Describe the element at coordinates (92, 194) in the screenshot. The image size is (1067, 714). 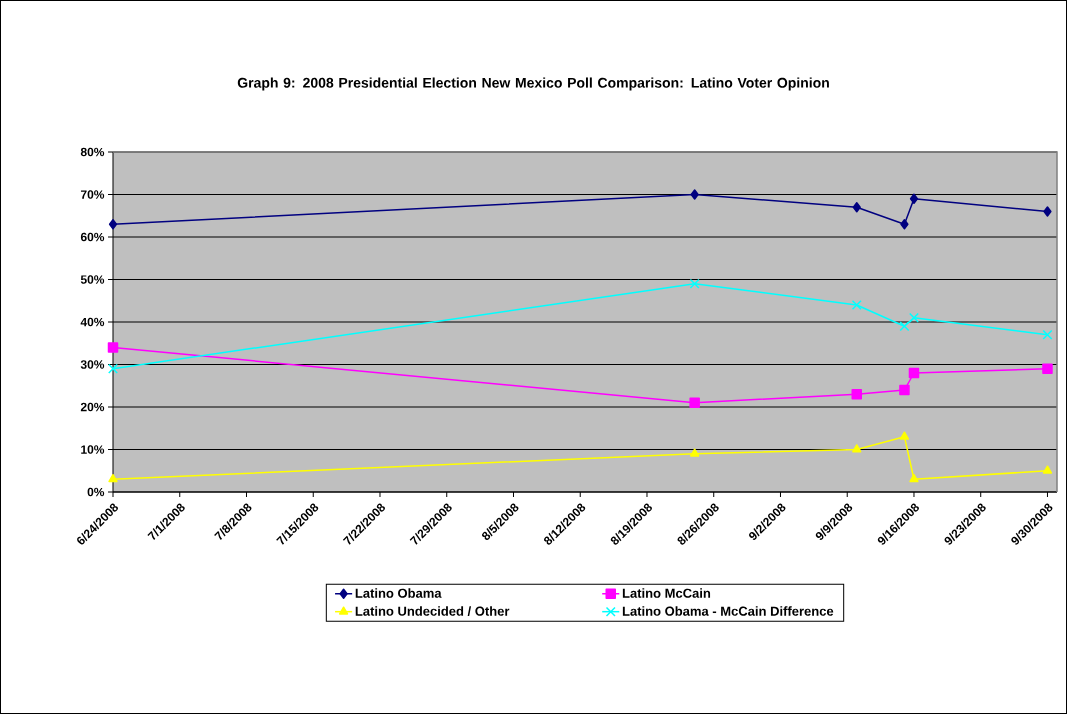
I see `y-tick-label: 70%` at that location.